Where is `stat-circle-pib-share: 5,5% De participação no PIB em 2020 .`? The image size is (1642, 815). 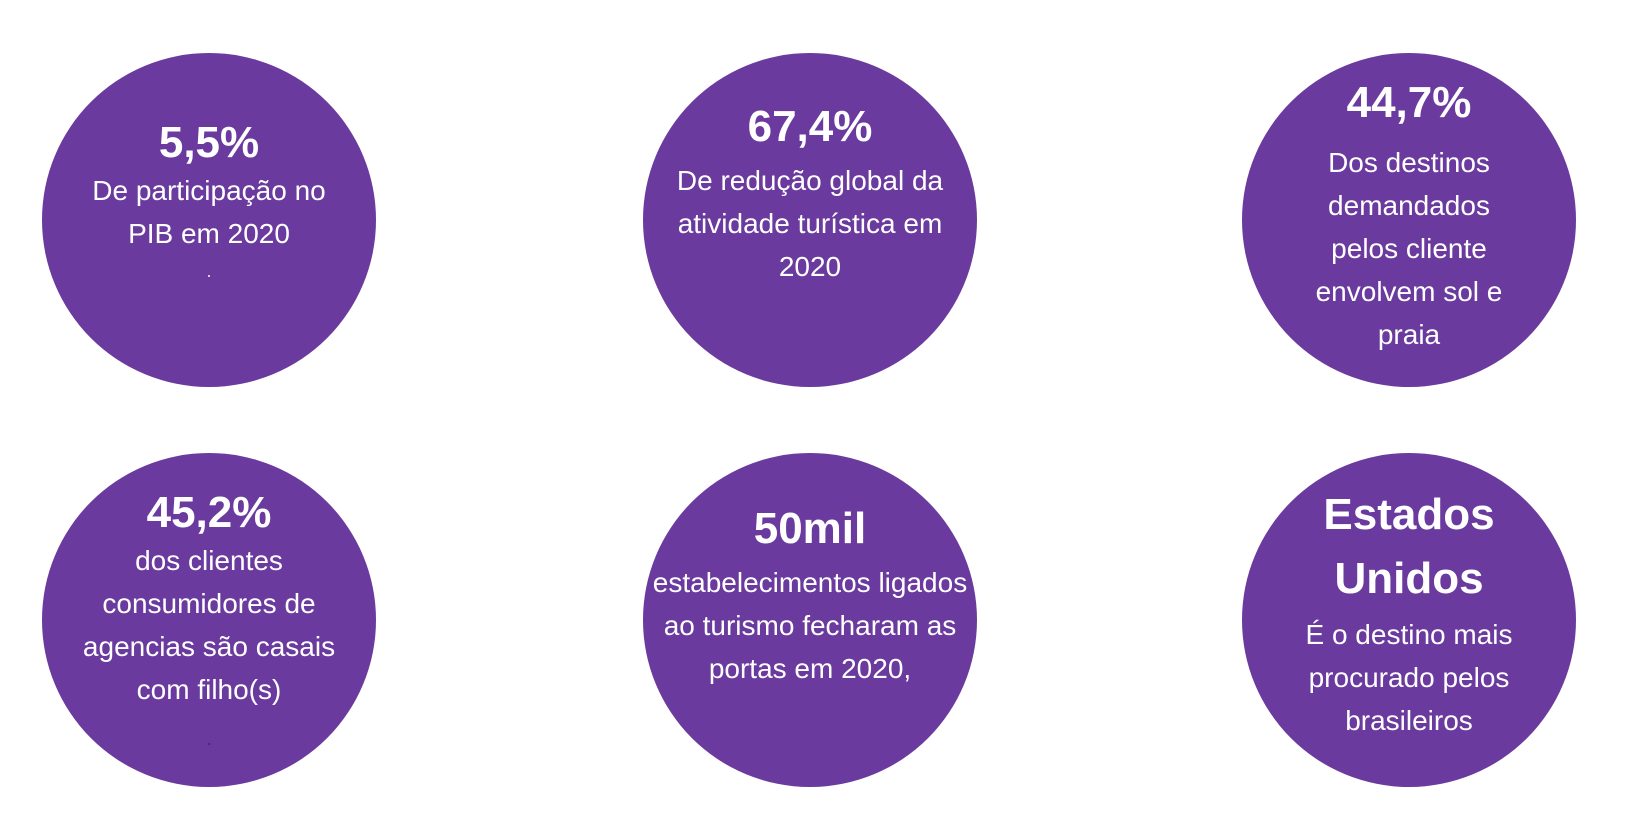
stat-circle-pib-share: 5,5% De participação no PIB em 2020 . is located at coordinates (209, 220).